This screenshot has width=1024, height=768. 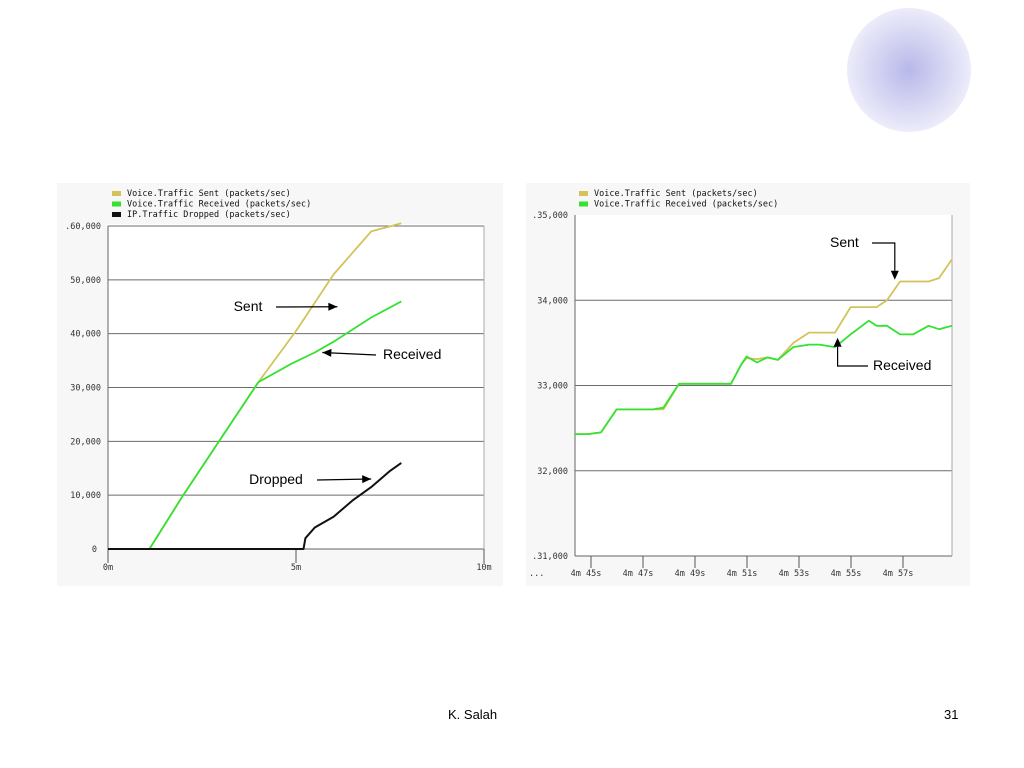 What do you see at coordinates (676, 194) in the screenshot?
I see `chart-right-legend-entry: Voice.Traffic Sent (packets/sec)` at bounding box center [676, 194].